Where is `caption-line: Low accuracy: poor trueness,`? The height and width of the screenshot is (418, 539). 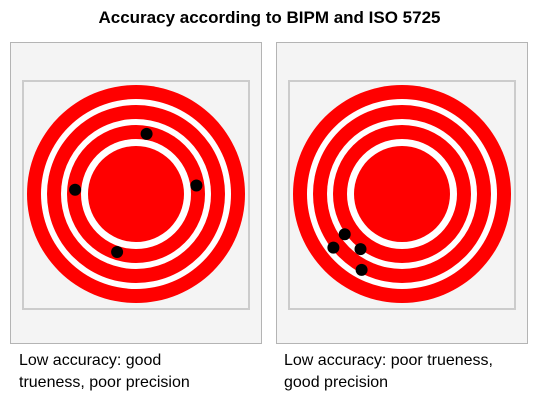 caption-line: Low accuracy: poor trueness, is located at coordinates (388, 360).